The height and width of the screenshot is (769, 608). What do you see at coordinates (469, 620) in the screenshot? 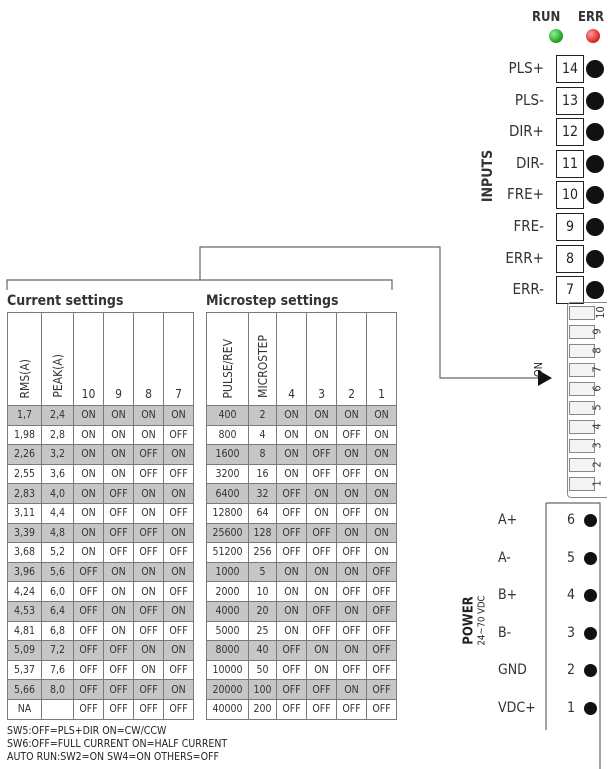
I see `power-title: POWER` at bounding box center [469, 620].